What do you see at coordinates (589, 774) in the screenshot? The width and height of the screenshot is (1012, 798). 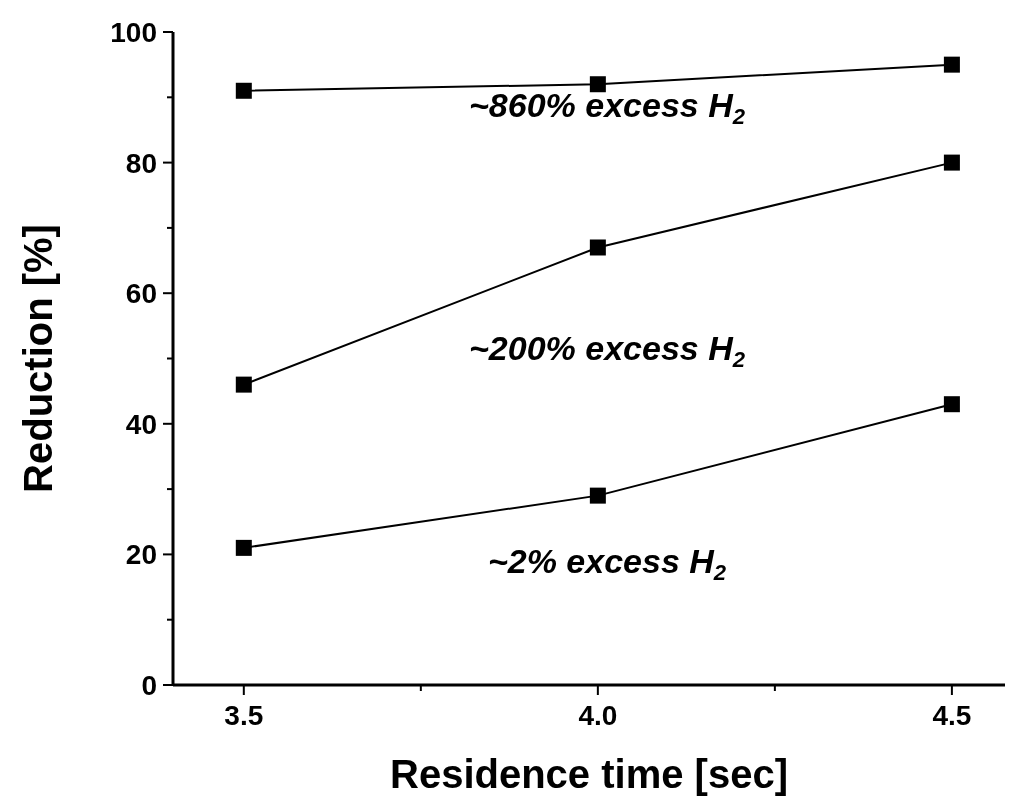 I see `x-axis-title: Residence time [sec]` at bounding box center [589, 774].